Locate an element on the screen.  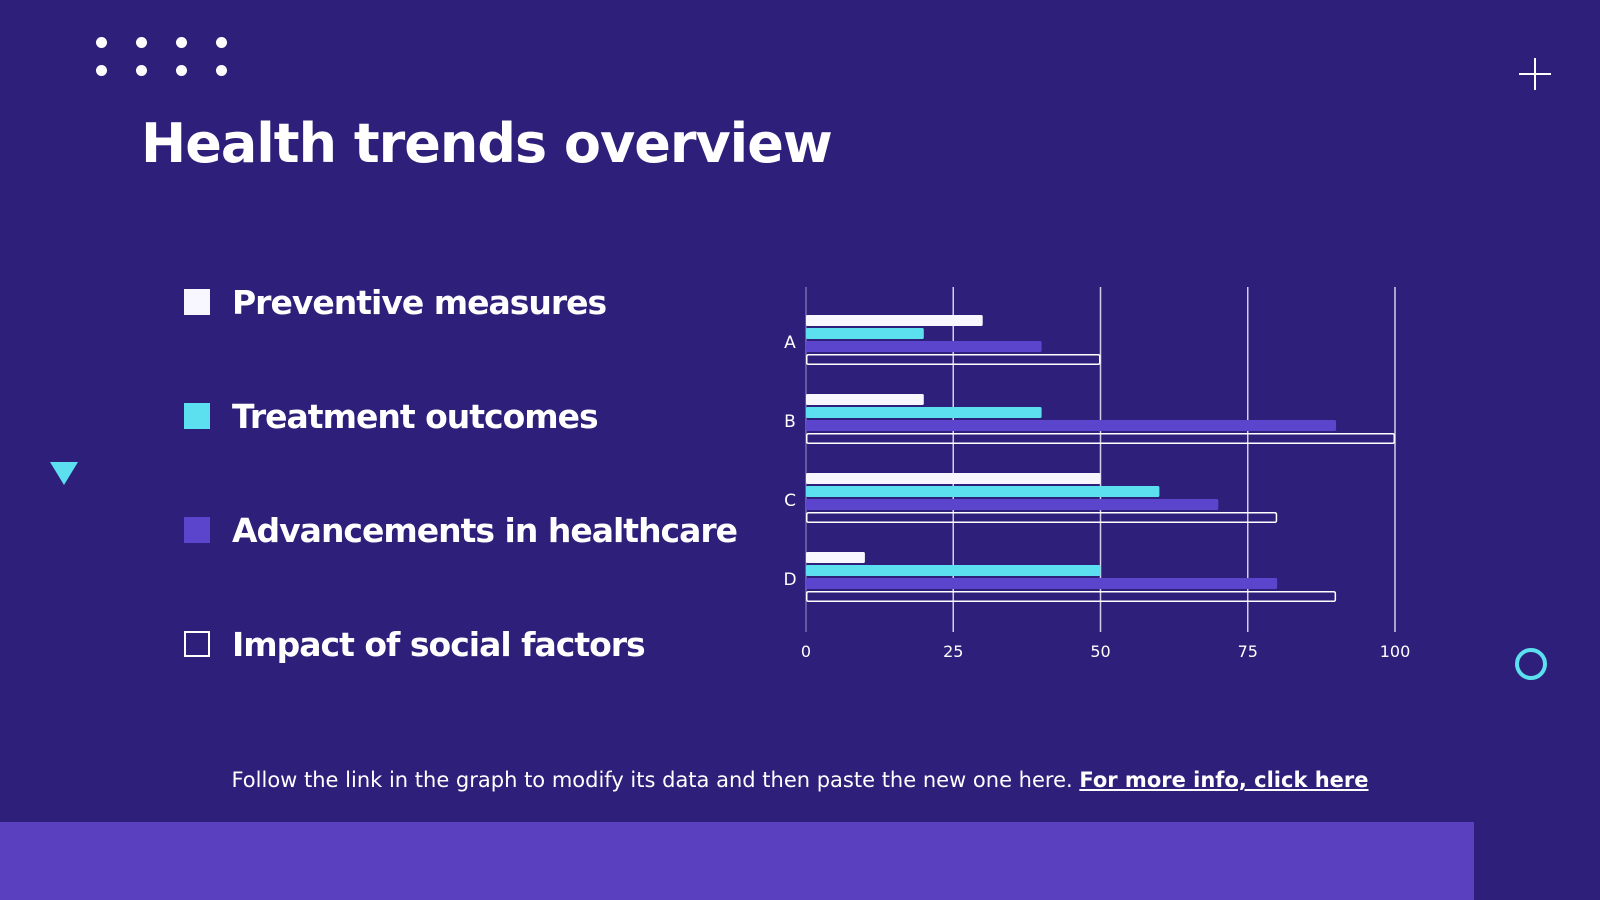
x-tick-label: 75 is located at coordinates (1248, 651).